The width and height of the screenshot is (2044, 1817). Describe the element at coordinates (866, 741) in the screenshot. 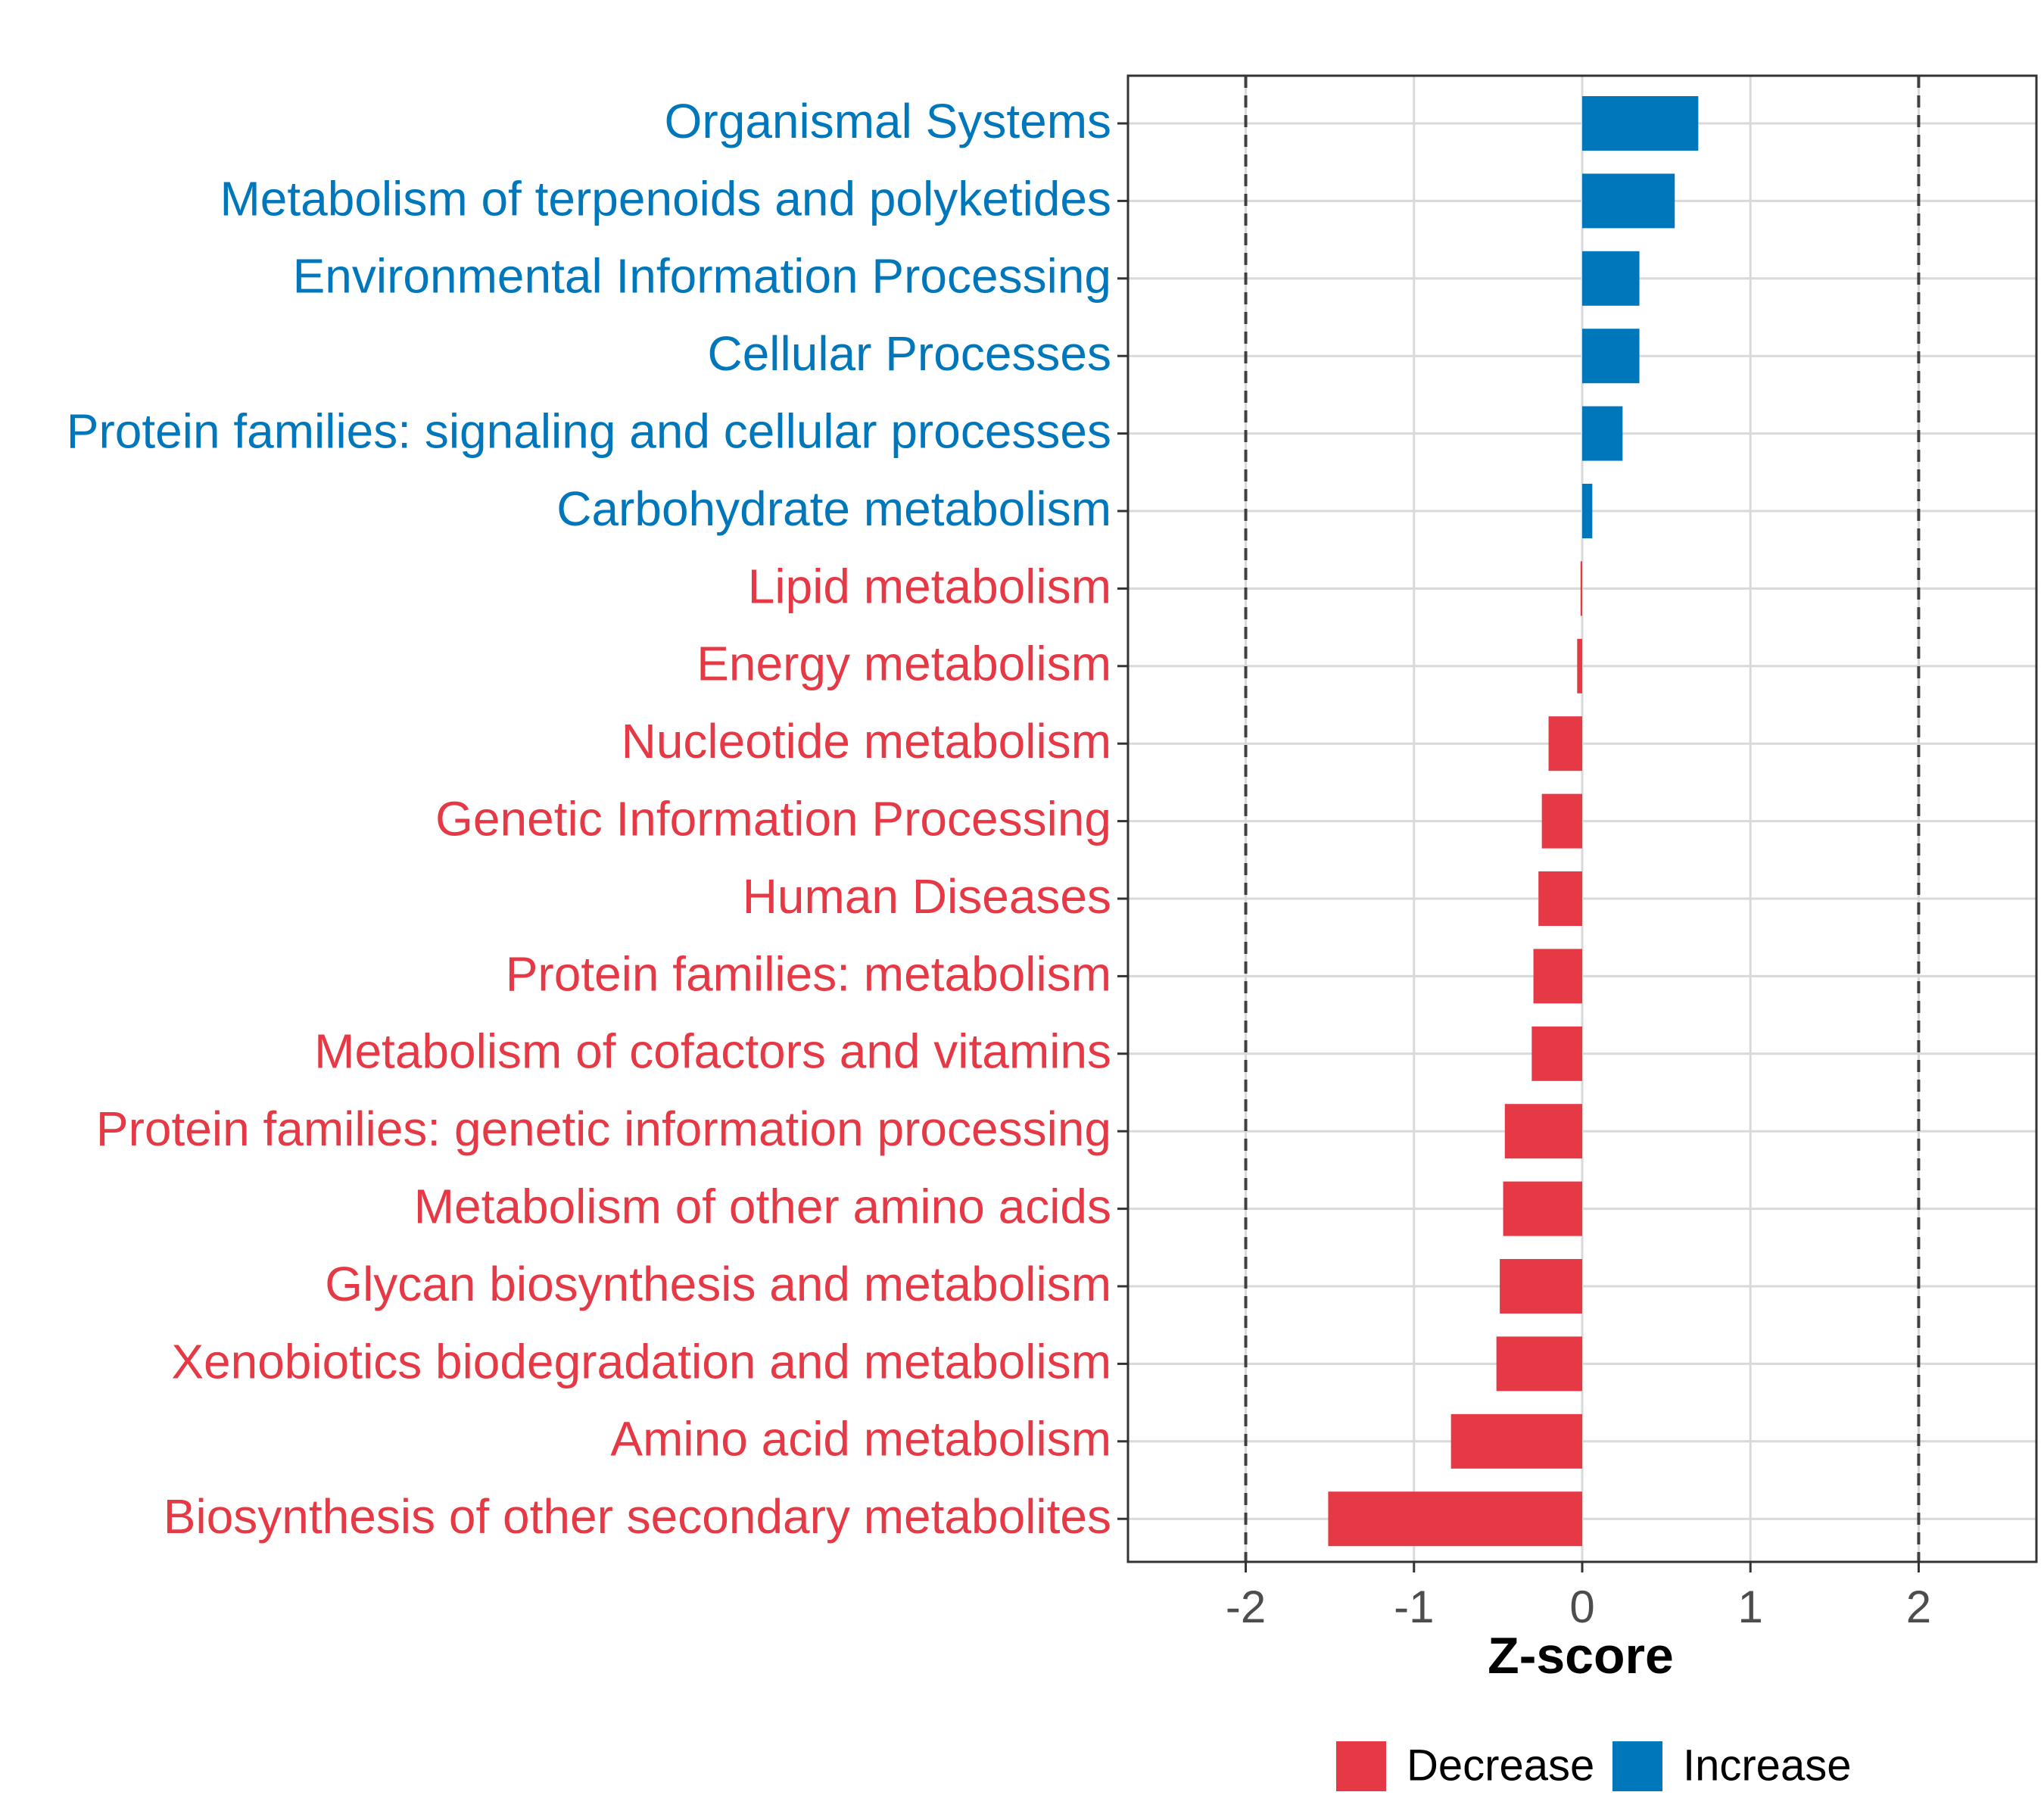

I see `category-label: Nucleotide metabolism` at that location.